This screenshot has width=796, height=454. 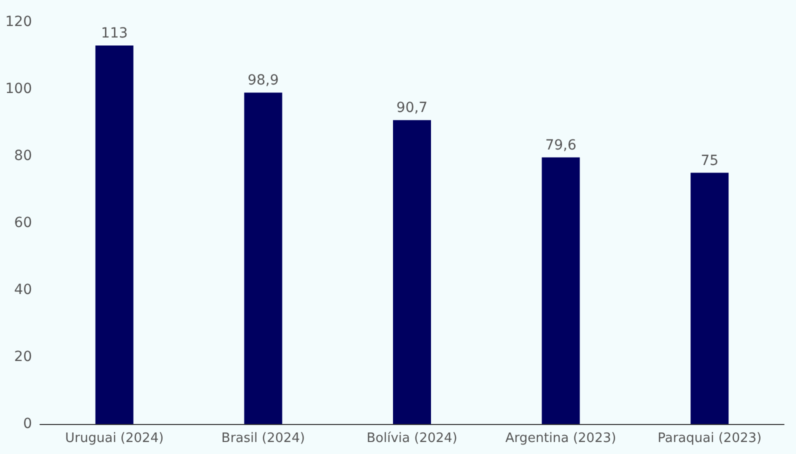 What do you see at coordinates (412, 108) in the screenshot?
I see `data-label: 90,7` at bounding box center [412, 108].